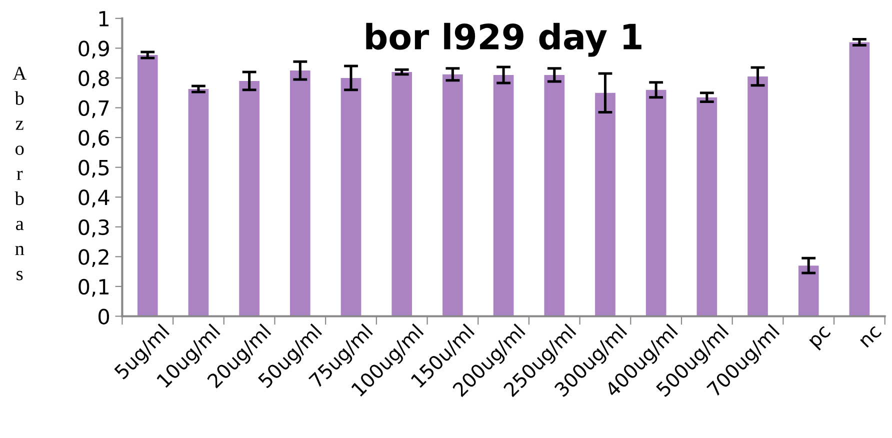 This screenshot has width=892, height=438. What do you see at coordinates (104, 316) in the screenshot?
I see `y-tick-label: 0` at bounding box center [104, 316].